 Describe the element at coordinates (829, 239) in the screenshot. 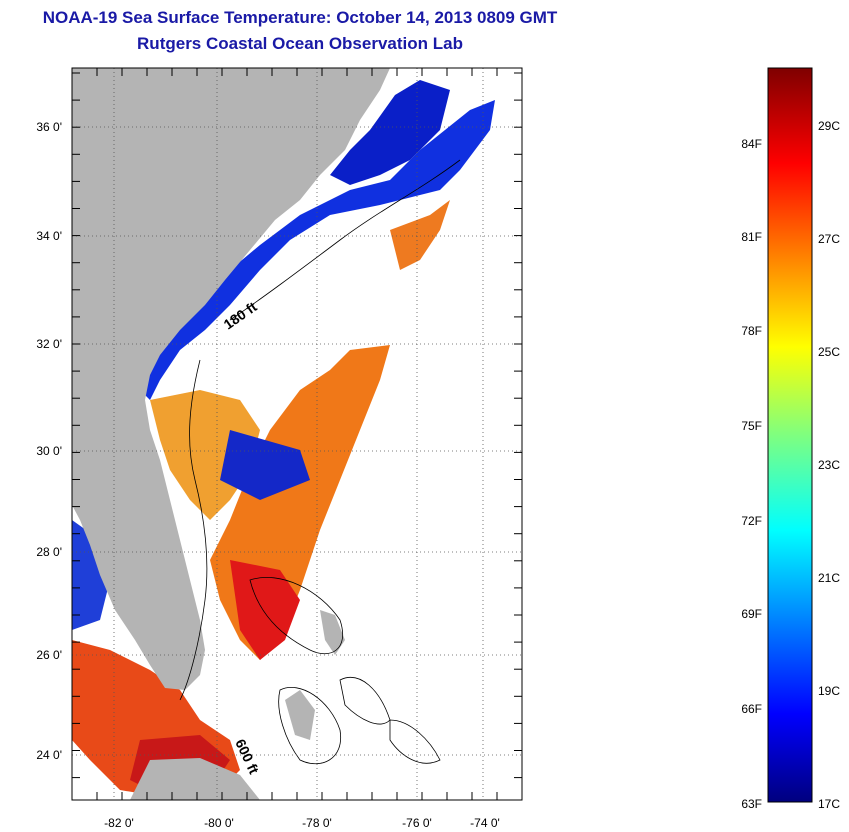

I see `colorbar-c-label: 27C` at that location.